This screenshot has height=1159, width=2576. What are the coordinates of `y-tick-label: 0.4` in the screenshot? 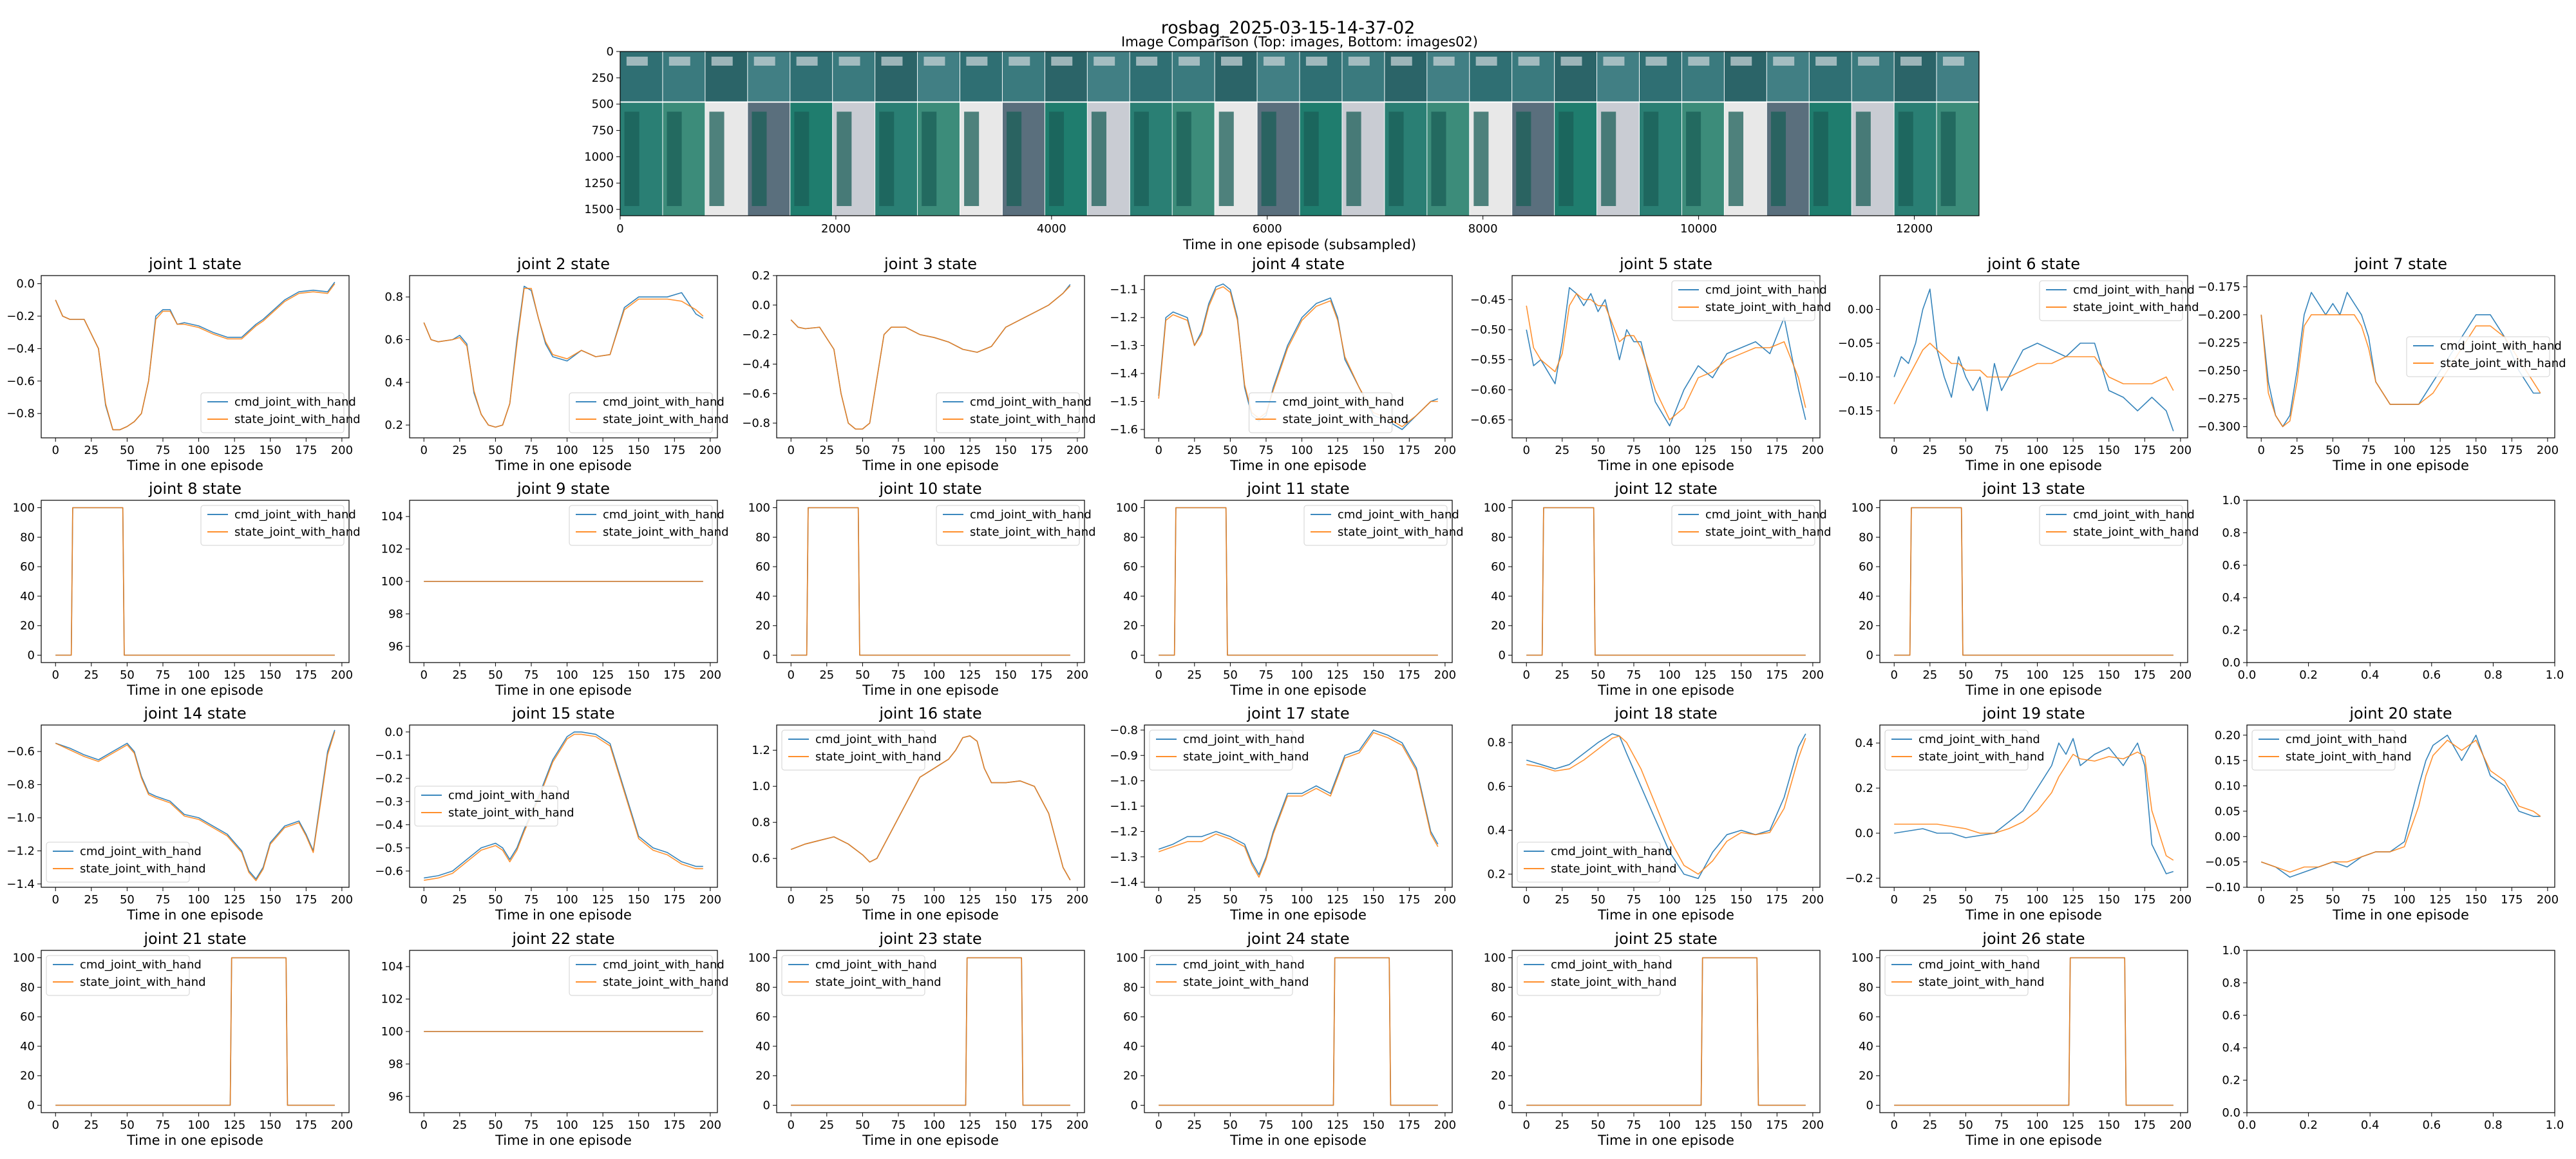 It's located at (2231, 598).